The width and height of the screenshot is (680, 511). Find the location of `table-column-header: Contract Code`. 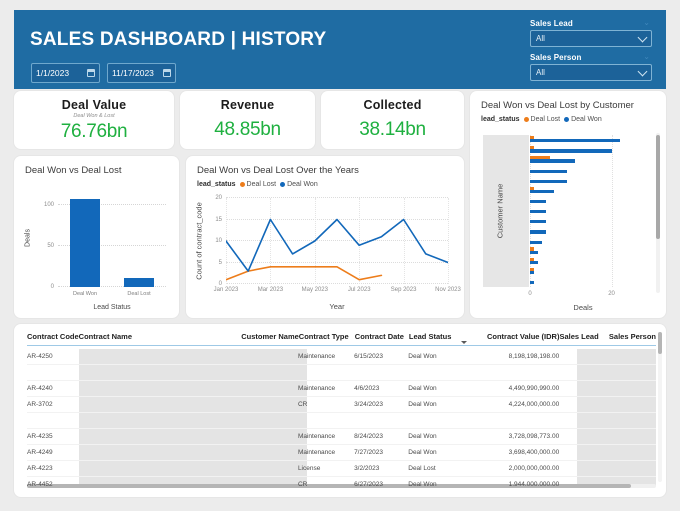

table-column-header: Contract Code is located at coordinates (53, 336).